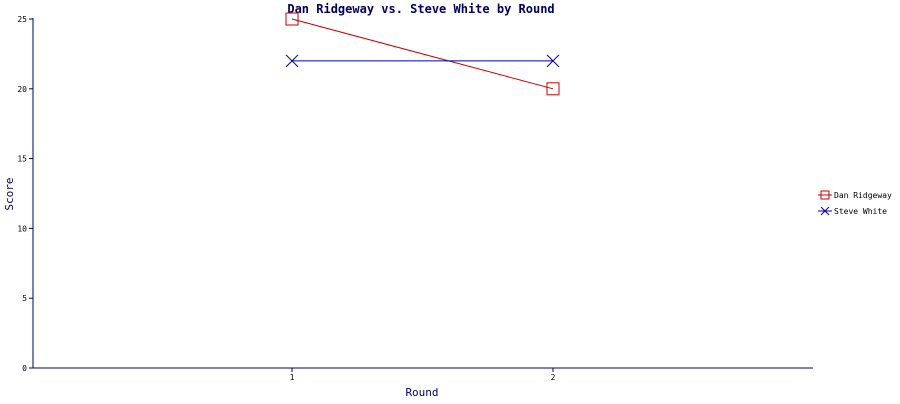 The height and width of the screenshot is (404, 900). Describe the element at coordinates (22, 159) in the screenshot. I see `y-tick-label: 15` at that location.